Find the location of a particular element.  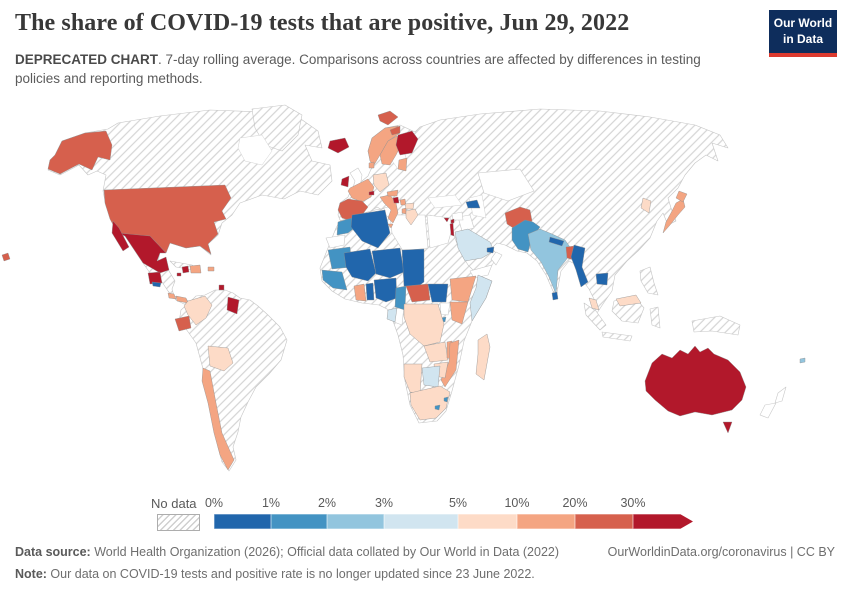

legend-no-data-swatch is located at coordinates (178, 522).